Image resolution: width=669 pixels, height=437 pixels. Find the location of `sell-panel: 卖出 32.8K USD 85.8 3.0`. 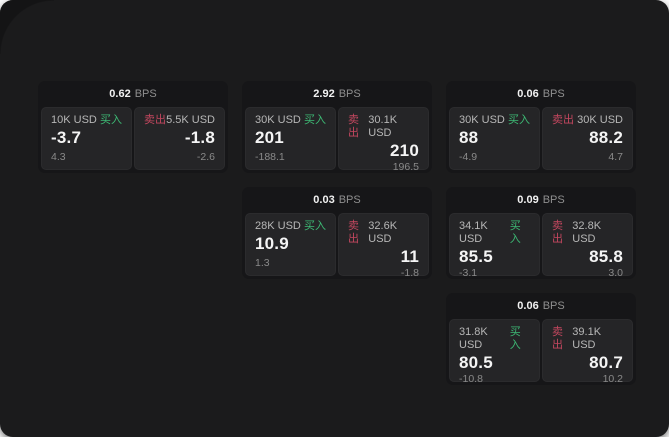

sell-panel: 卖出 32.8K USD 85.8 3.0 is located at coordinates (587, 246).